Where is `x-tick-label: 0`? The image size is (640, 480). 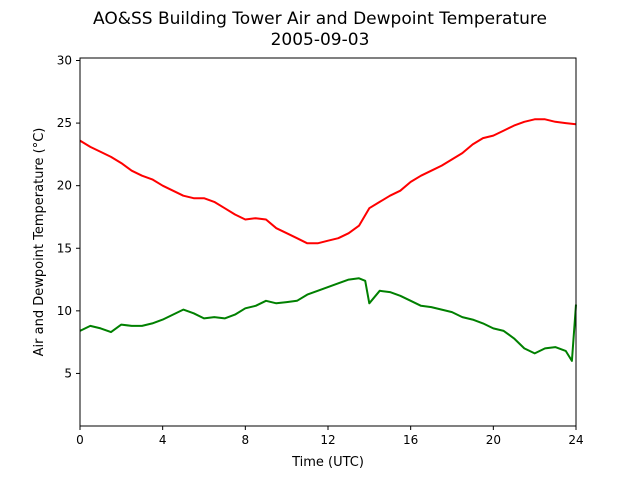
x-tick-label: 0 is located at coordinates (80, 440).